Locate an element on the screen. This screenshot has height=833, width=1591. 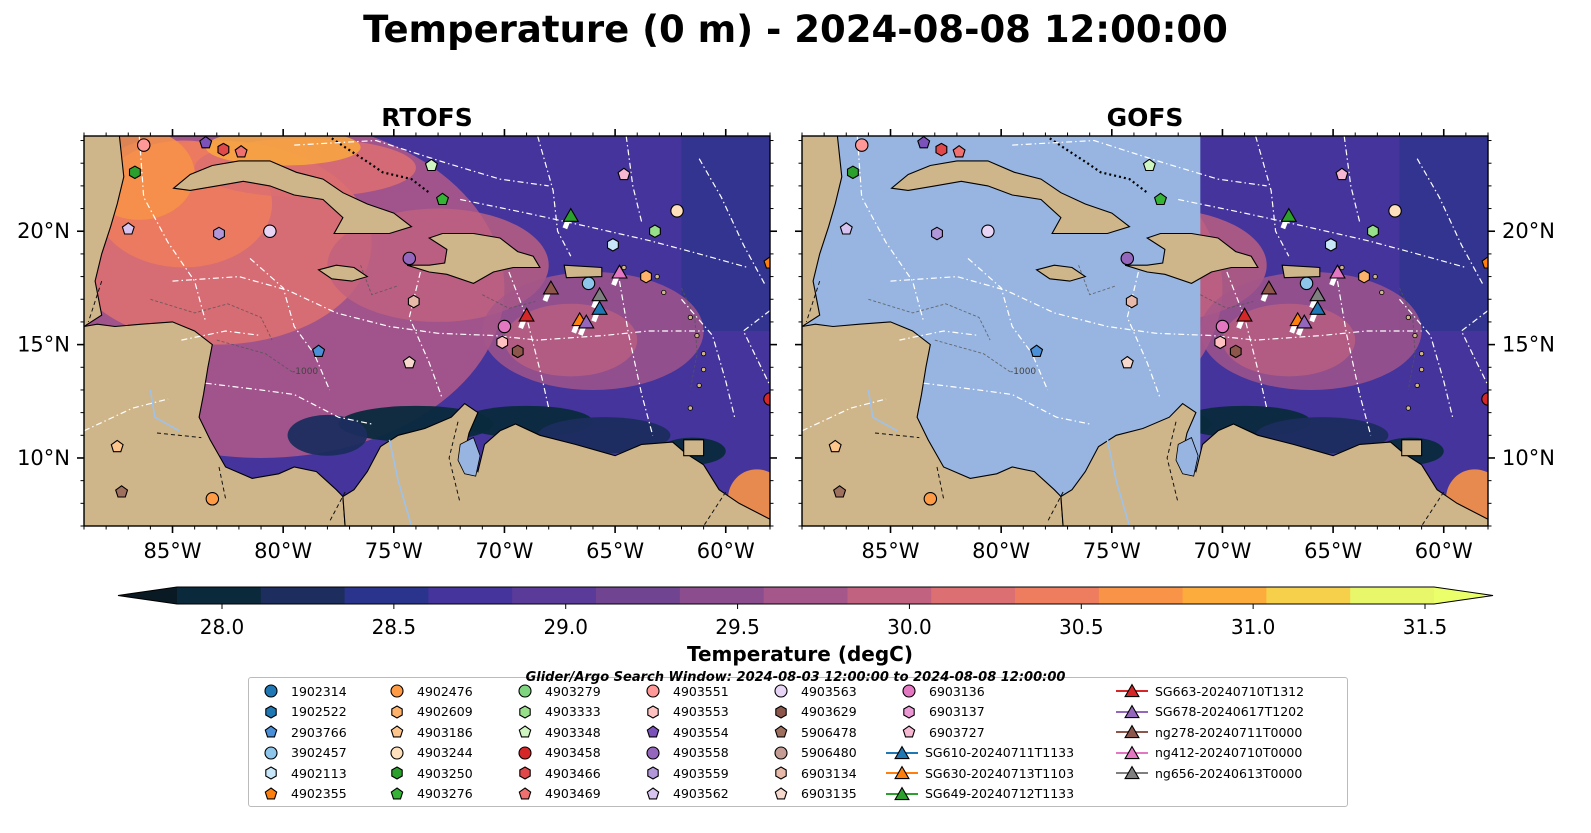
legend-label: 4903466 is located at coordinates (573, 773).